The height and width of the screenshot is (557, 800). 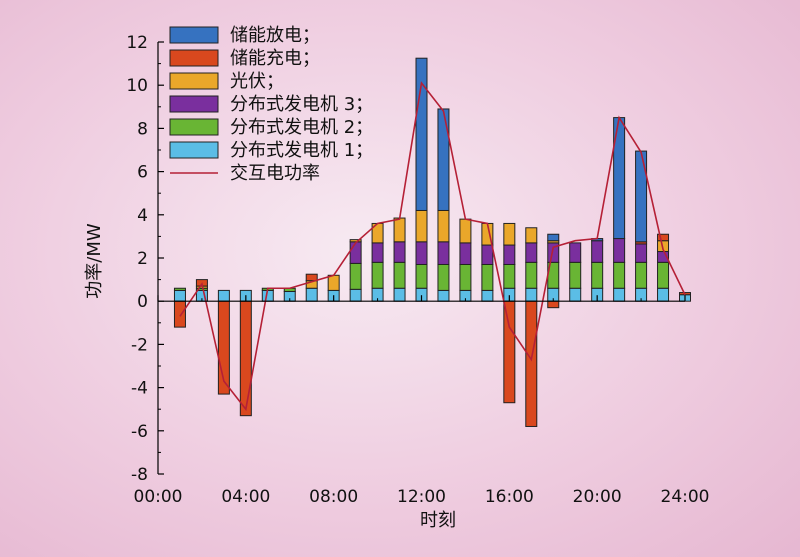 What do you see at coordinates (553, 304) in the screenshot?
I see `bar-segment-s5-h18` at bounding box center [553, 304].